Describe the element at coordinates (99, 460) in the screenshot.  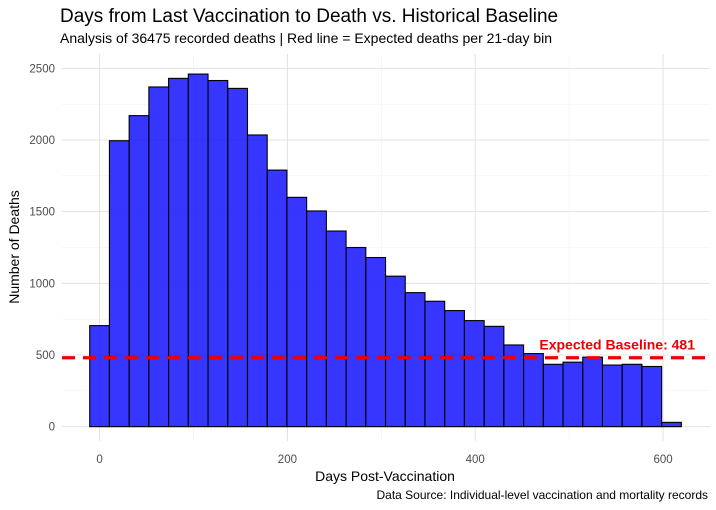
I see `x-tick-label: 0` at that location.